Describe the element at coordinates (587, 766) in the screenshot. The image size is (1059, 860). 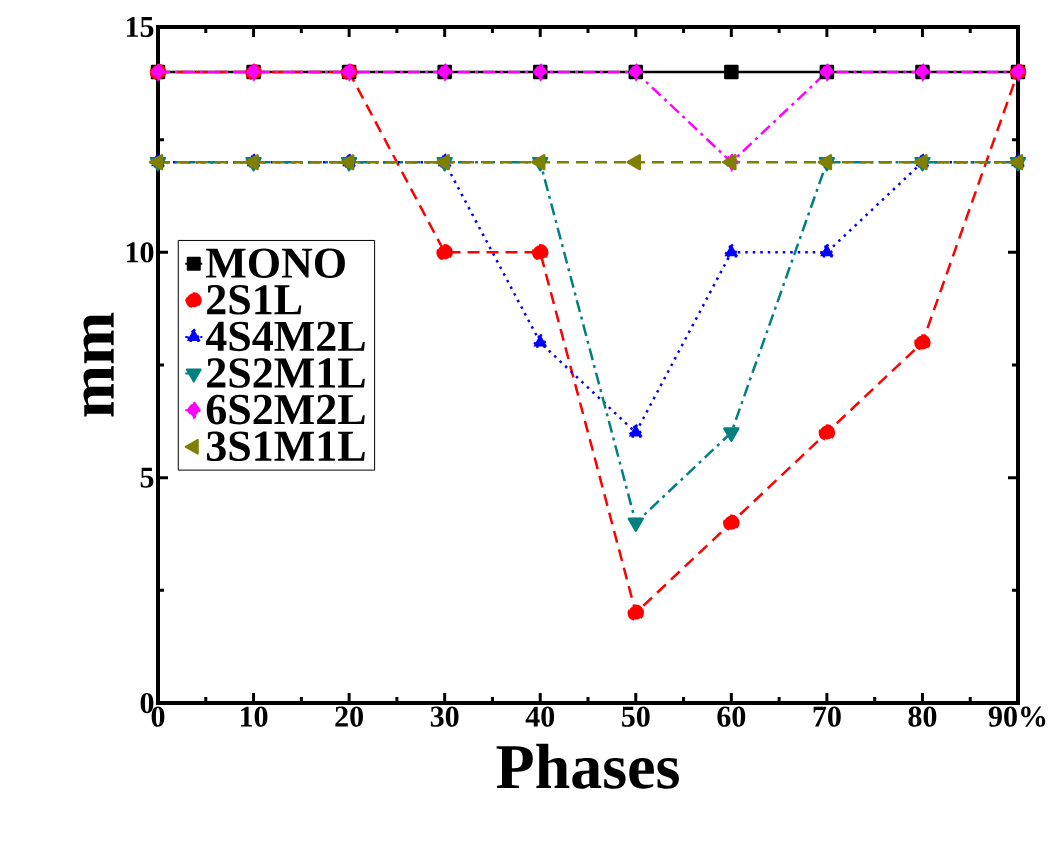
I see `x-axis-title: Phases` at that location.